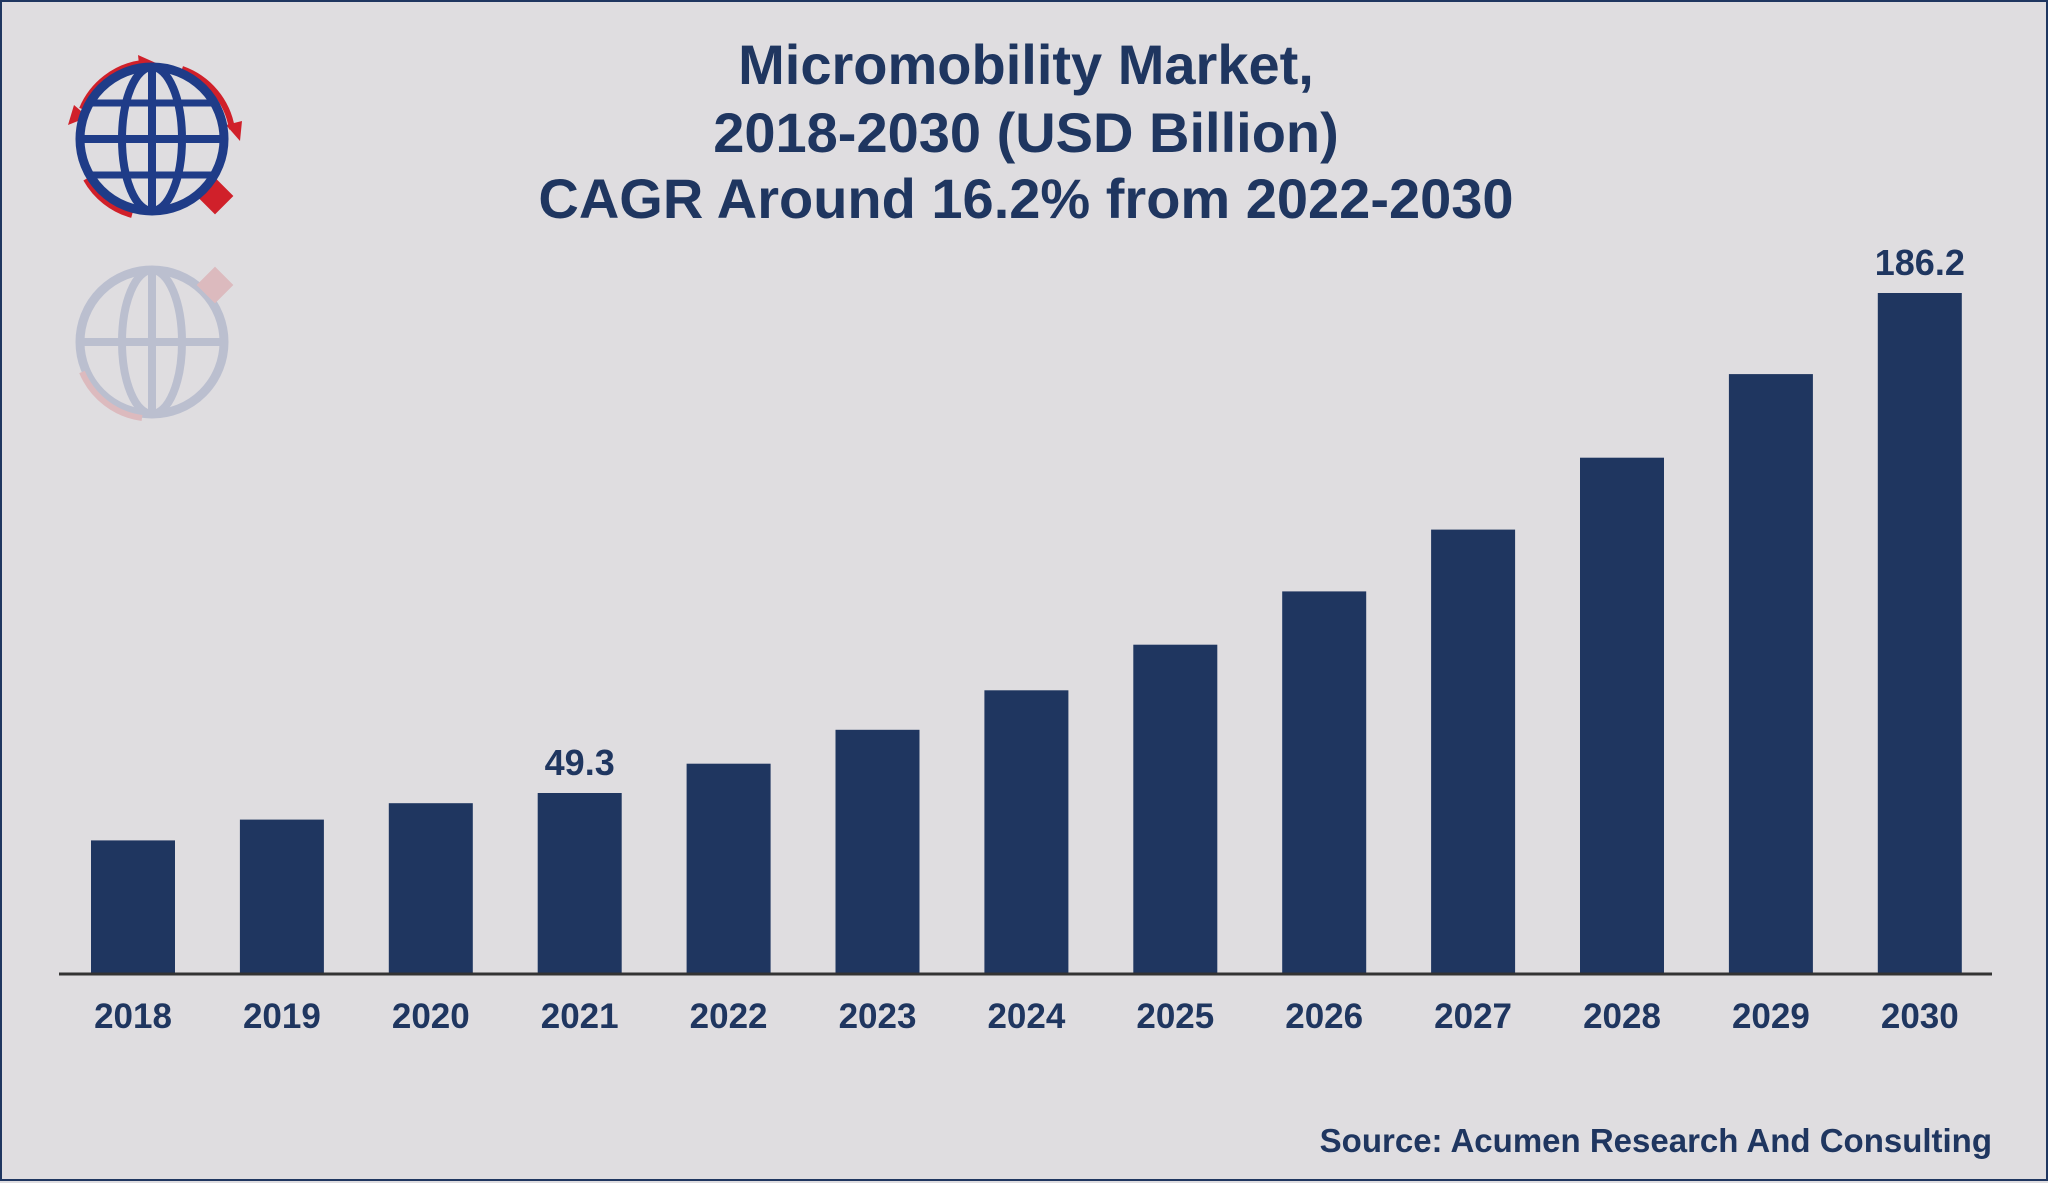 Image resolution: width=2048 pixels, height=1183 pixels. Describe the element at coordinates (154, 343) in the screenshot. I see `logo-reflection-icon` at that location.